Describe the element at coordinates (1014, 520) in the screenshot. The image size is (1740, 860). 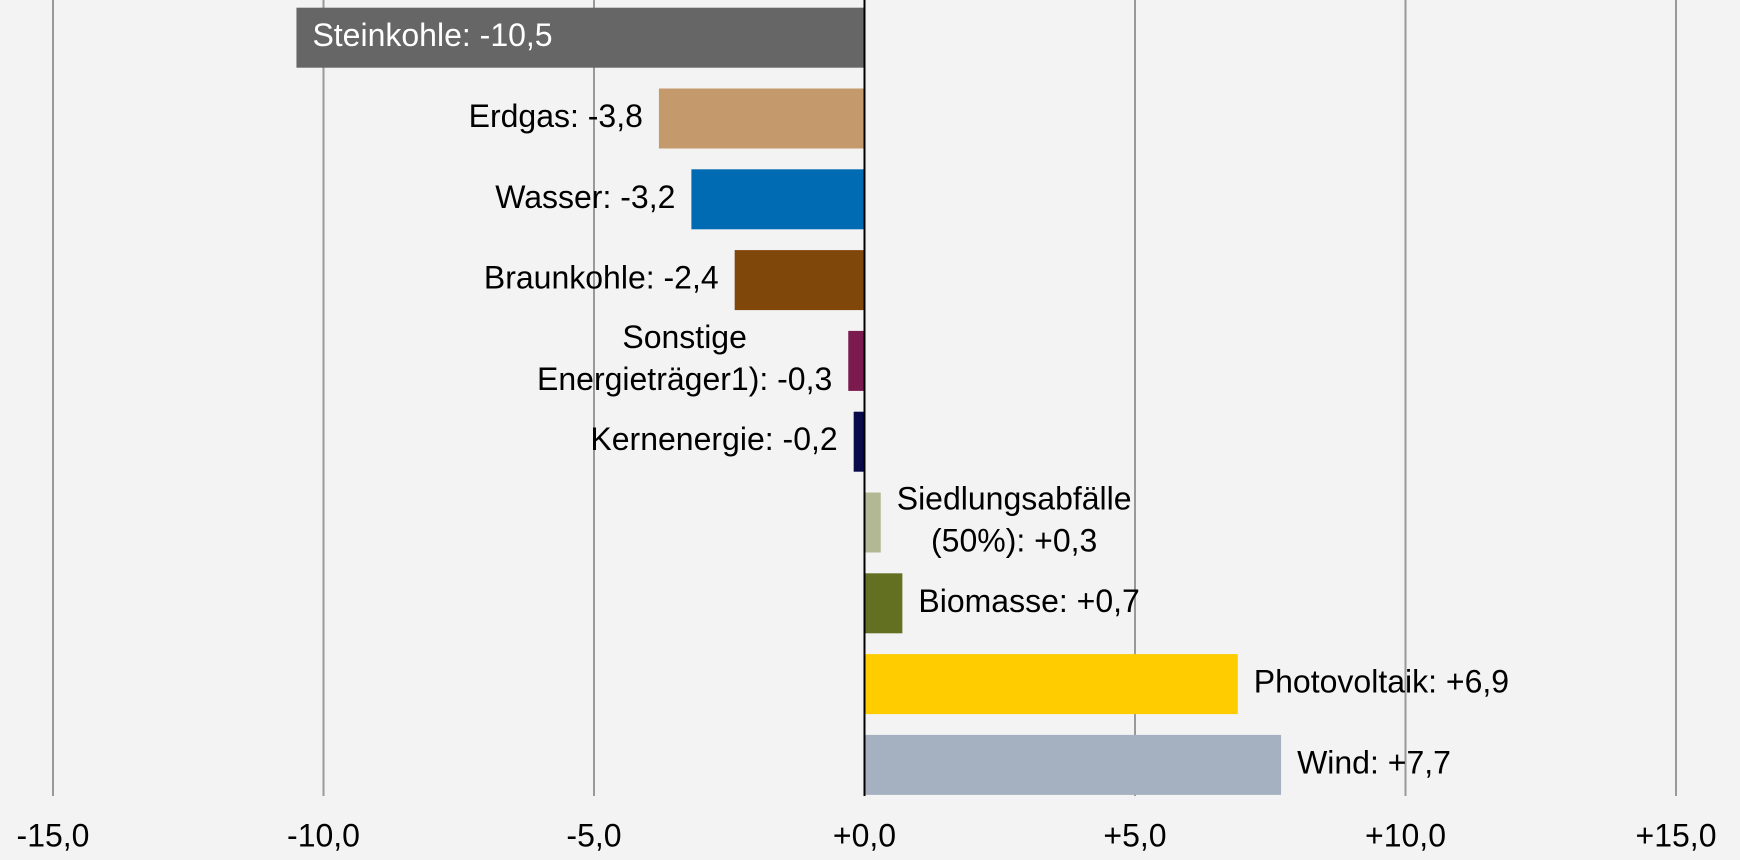
I see `data-label: Siedlungsabfälle (50%): +0,3` at that location.